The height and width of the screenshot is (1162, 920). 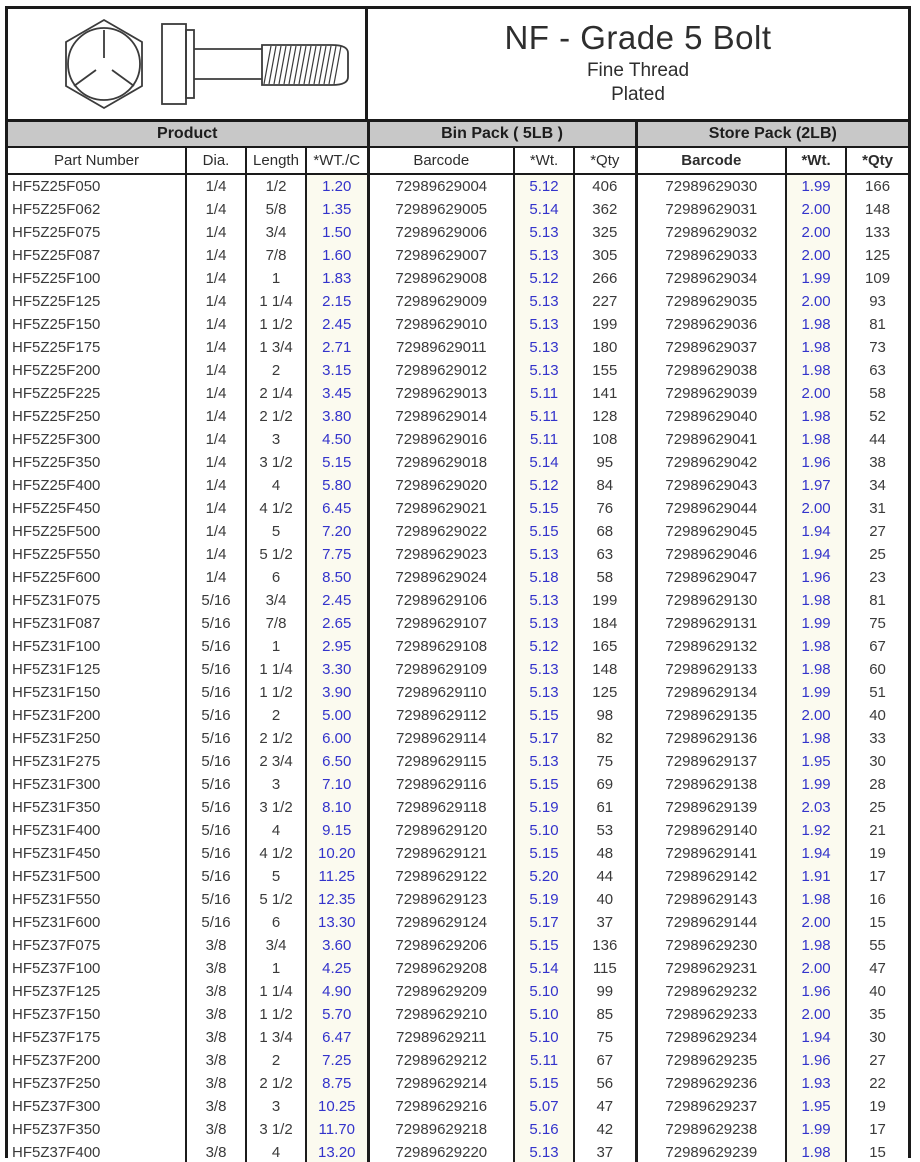 What do you see at coordinates (338, 623) in the screenshot?
I see `cell-wt-per-c: 2.65` at bounding box center [338, 623].